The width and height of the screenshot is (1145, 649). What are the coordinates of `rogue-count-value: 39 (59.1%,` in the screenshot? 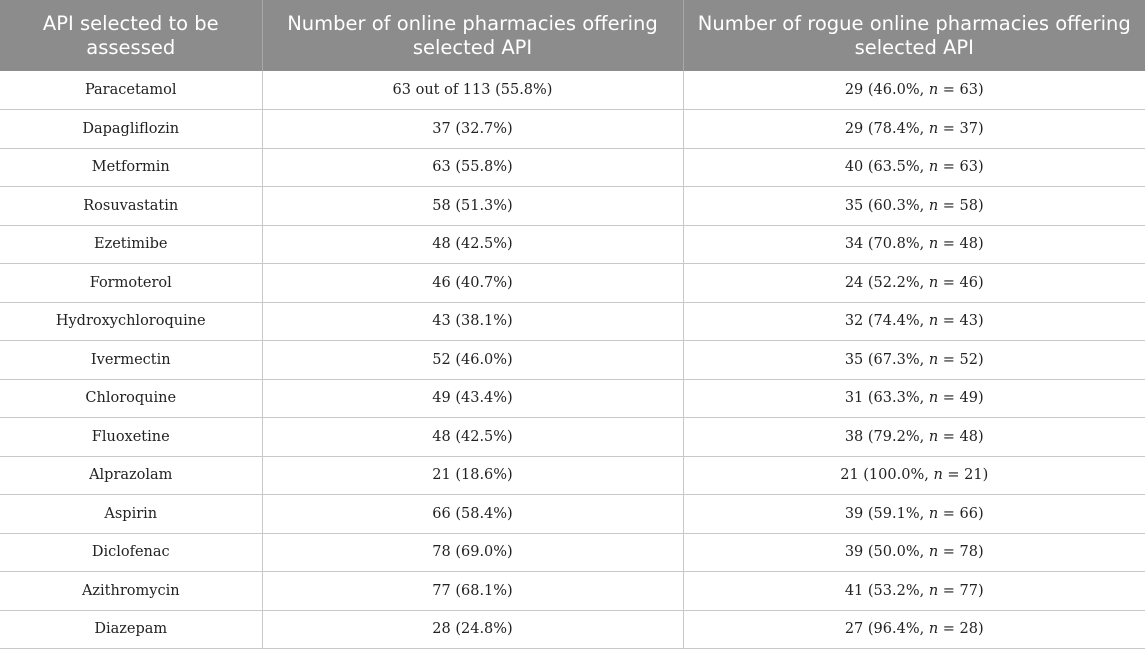 It's located at (886, 513).